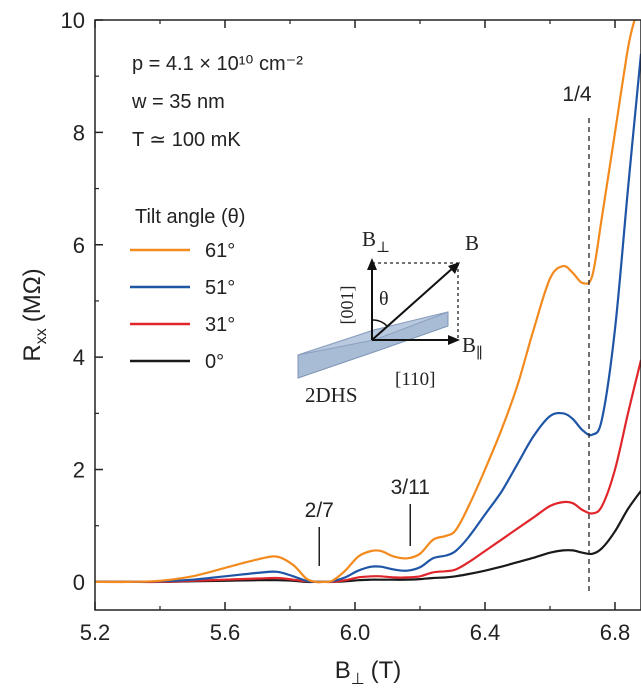 The image size is (641, 690). What do you see at coordinates (79, 245) in the screenshot?
I see `y-tick-label: 6` at bounding box center [79, 245].